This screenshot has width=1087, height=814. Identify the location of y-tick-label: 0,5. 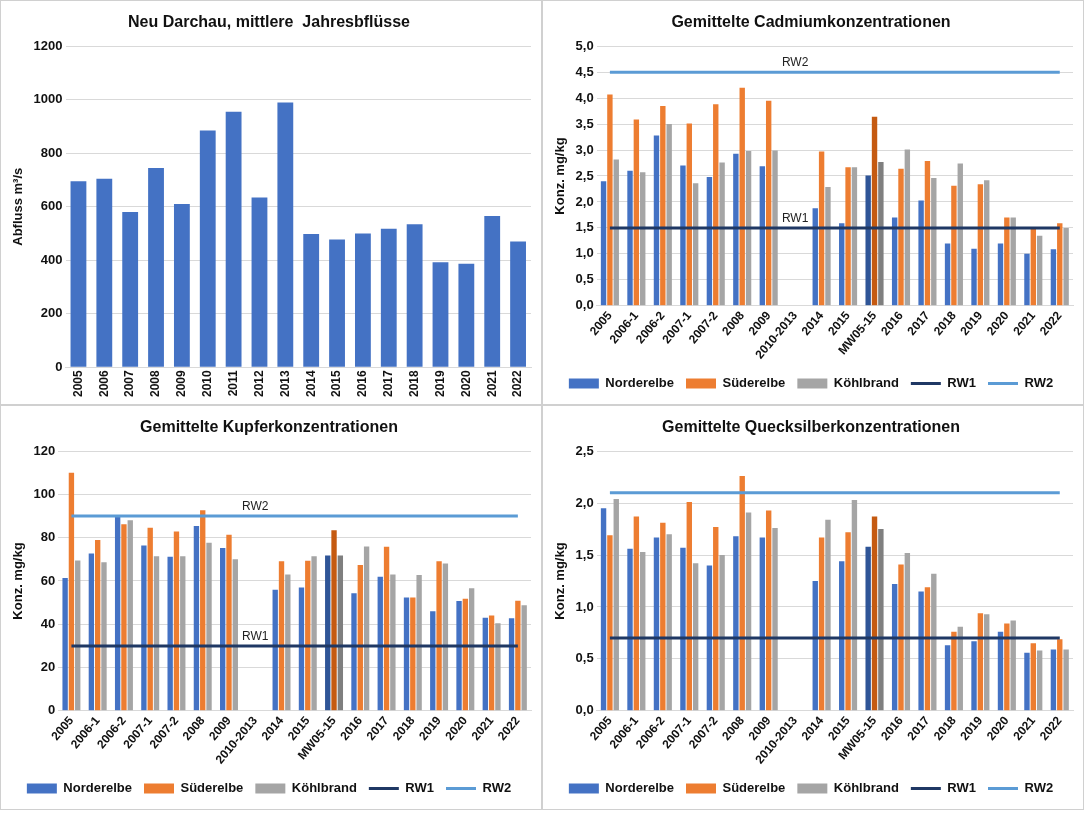
(584, 279).